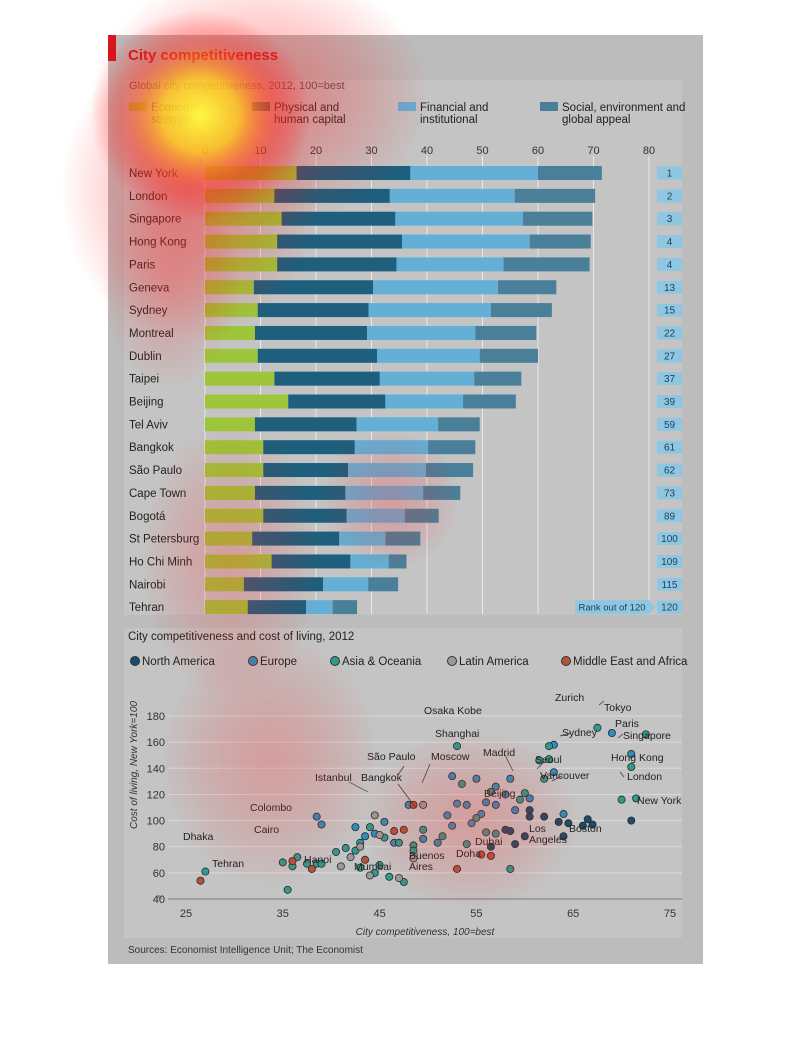 This screenshot has height=1058, width=810. What do you see at coordinates (159, 848) in the screenshot?
I see `y-tick-label: 80` at bounding box center [159, 848].